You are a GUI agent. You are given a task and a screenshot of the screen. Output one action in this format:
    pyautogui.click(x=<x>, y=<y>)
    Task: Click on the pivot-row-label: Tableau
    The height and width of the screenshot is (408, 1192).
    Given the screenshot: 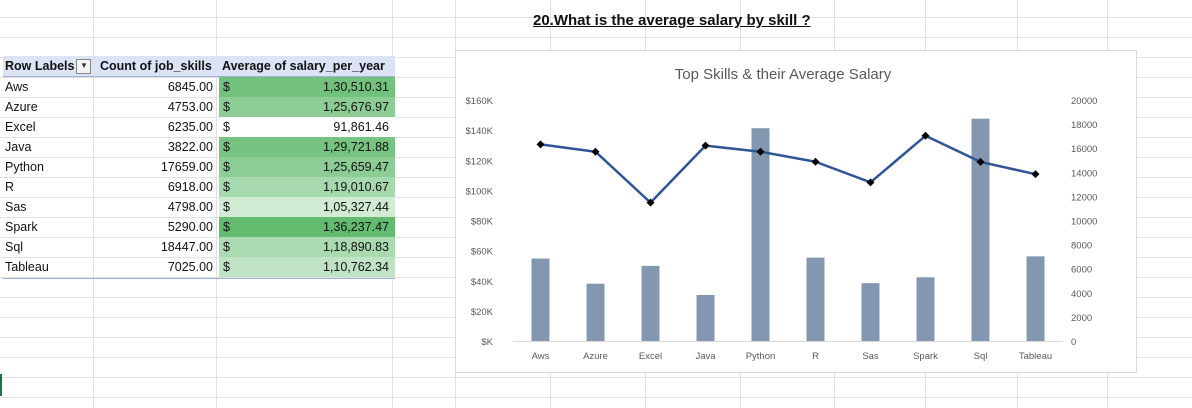 What is the action you would take?
    pyautogui.click(x=27, y=267)
    